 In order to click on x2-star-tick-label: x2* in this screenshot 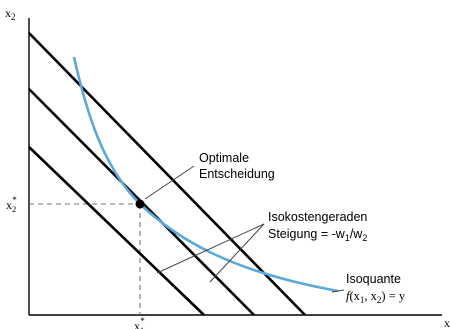, I will do `click(11, 204)`.